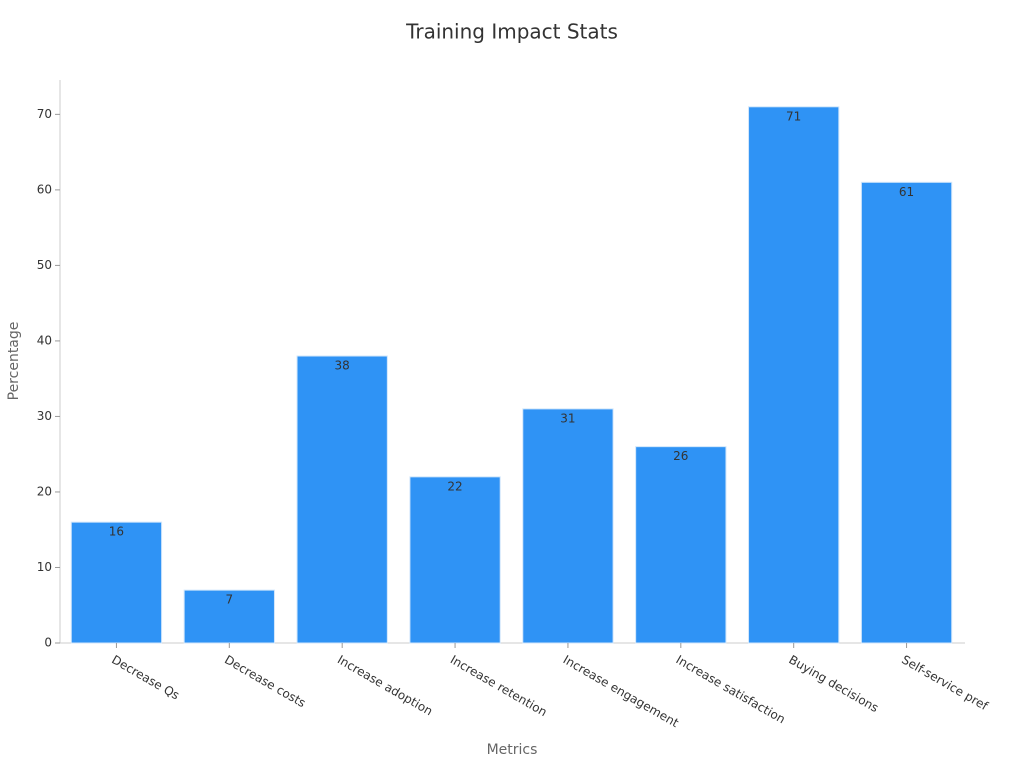 This screenshot has width=1024, height=768. I want to click on value-label: 22, so click(454, 486).